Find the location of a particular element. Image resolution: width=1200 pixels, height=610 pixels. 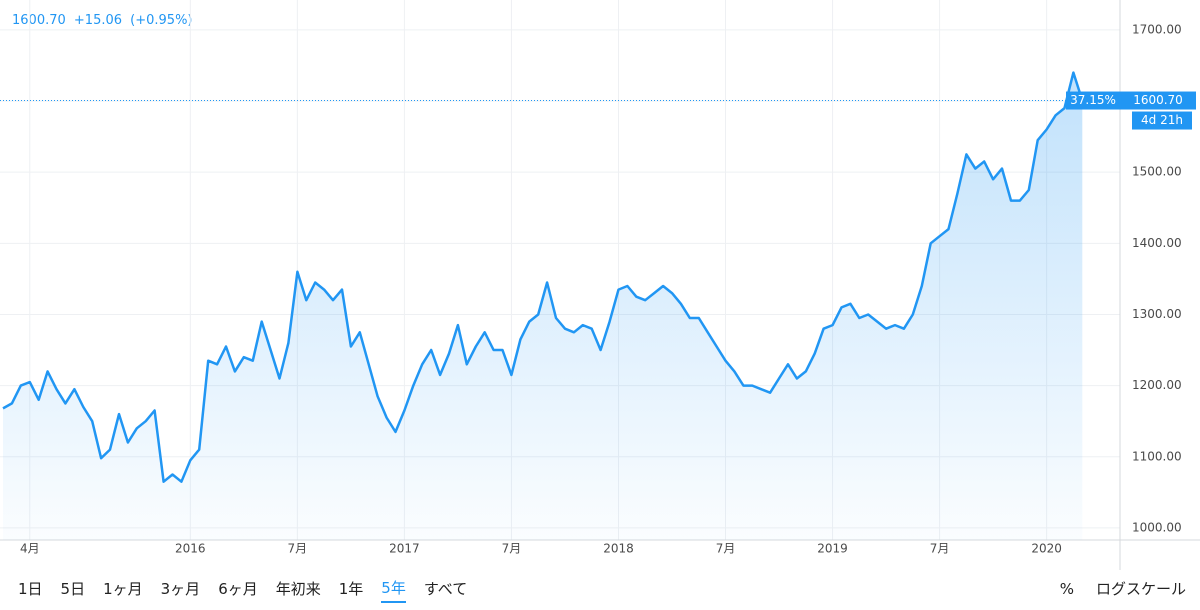

pct-label: 37.15% is located at coordinates (1093, 100).